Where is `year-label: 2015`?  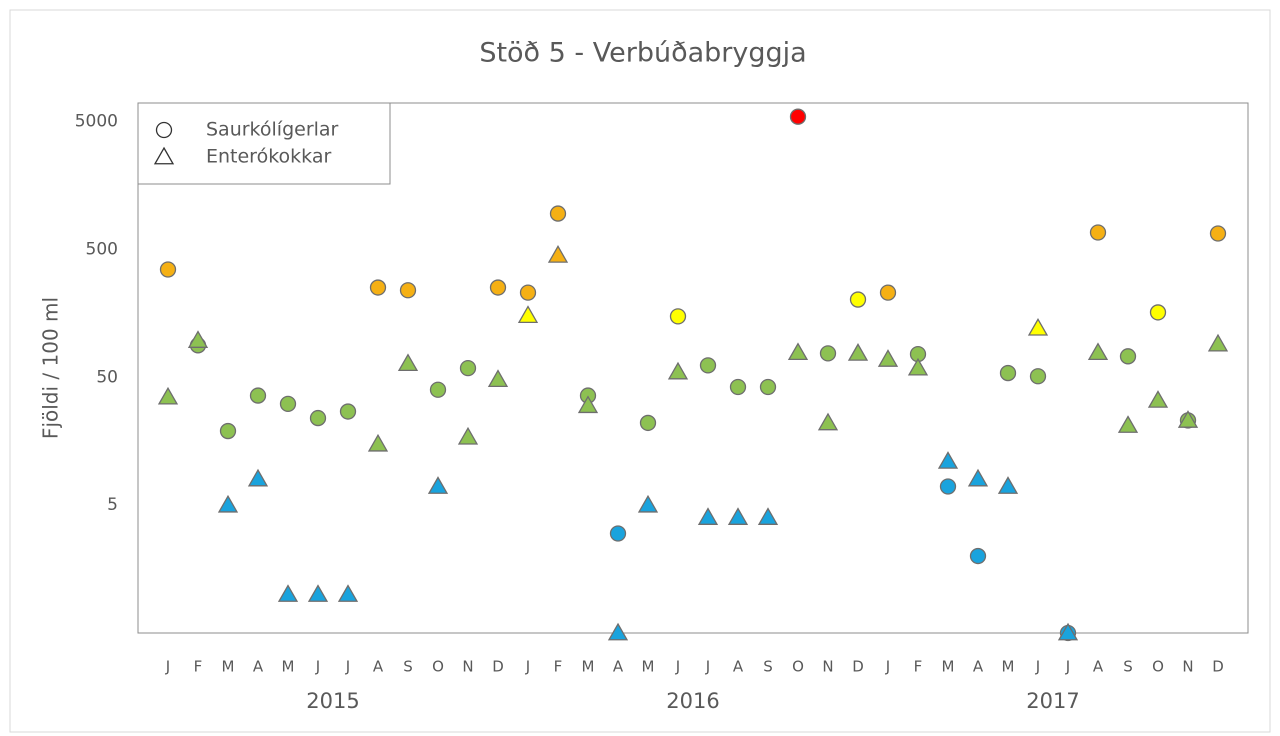 year-label: 2015 is located at coordinates (332, 701).